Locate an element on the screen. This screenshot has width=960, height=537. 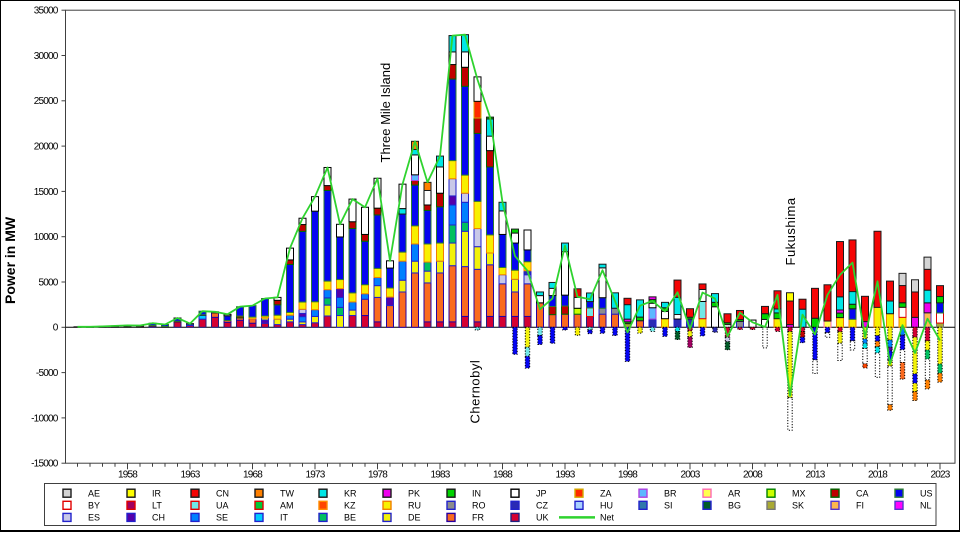
svg-text: 1998 is located at coordinates (628, 474).